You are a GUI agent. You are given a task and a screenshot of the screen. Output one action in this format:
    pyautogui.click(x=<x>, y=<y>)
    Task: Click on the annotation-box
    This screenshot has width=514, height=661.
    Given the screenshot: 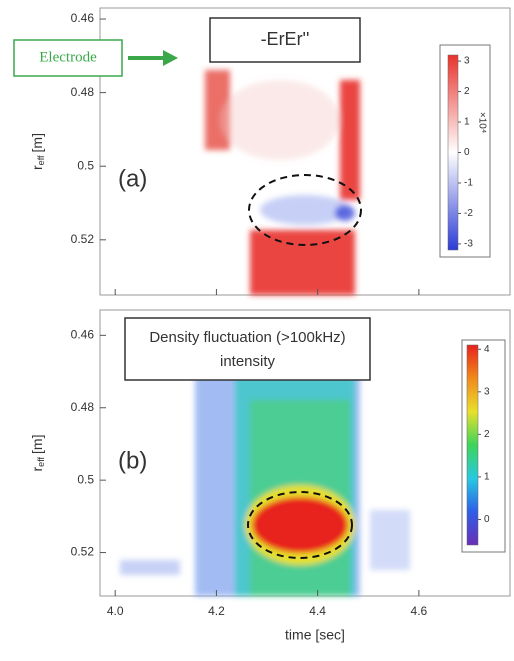 What is the action you would take?
    pyautogui.click(x=68, y=58)
    